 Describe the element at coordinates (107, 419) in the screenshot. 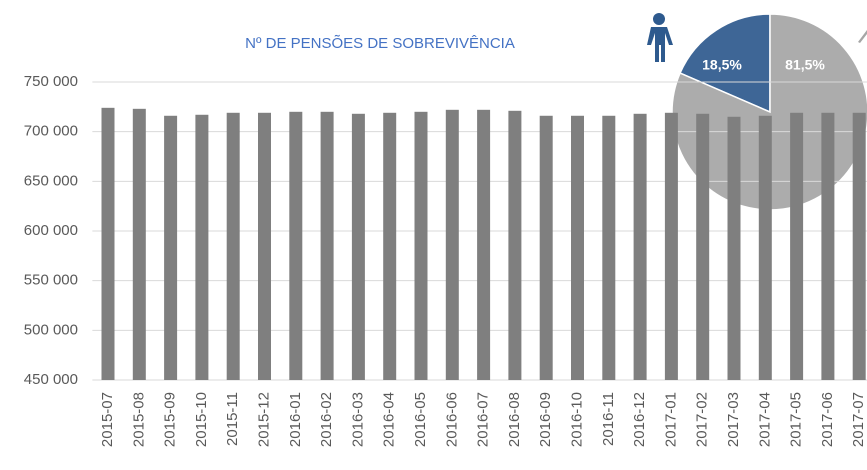

I see `x-tick-label: 2015-07` at that location.